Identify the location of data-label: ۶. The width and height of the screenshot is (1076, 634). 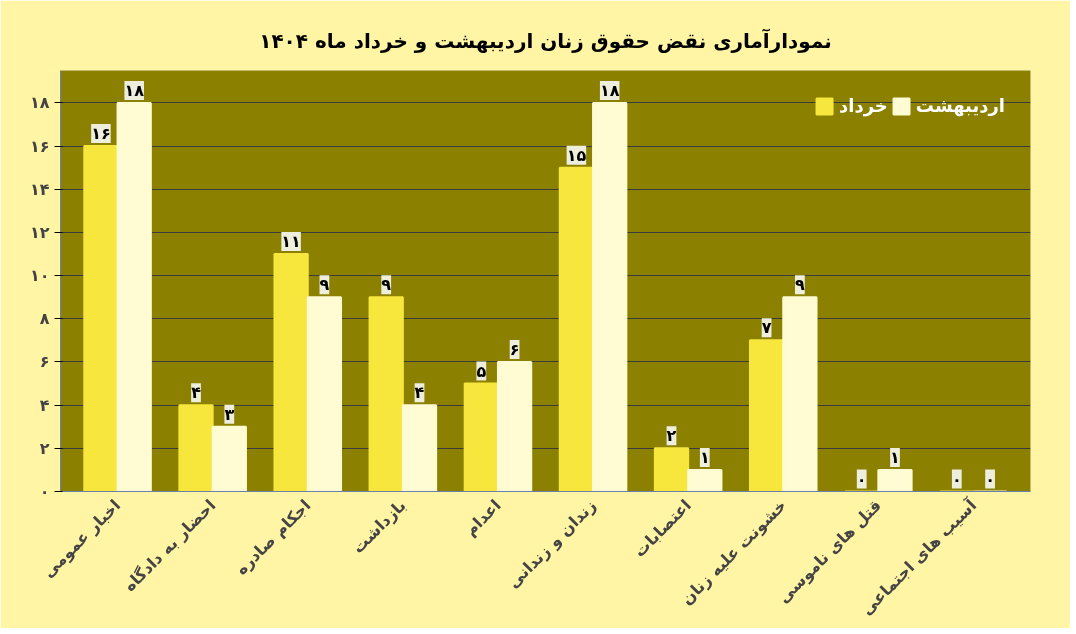
(514, 349).